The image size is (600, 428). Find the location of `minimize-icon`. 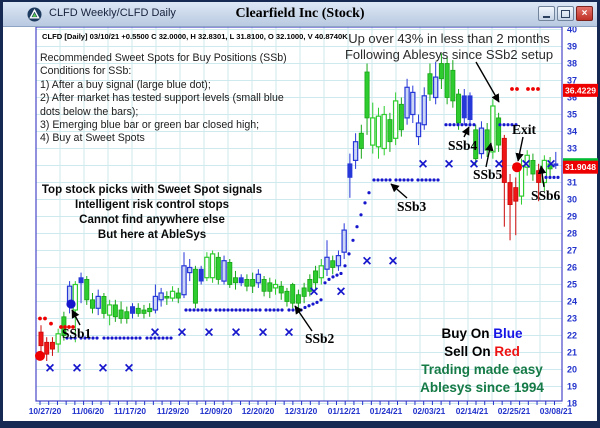

minimize-icon is located at coordinates (546, 17).